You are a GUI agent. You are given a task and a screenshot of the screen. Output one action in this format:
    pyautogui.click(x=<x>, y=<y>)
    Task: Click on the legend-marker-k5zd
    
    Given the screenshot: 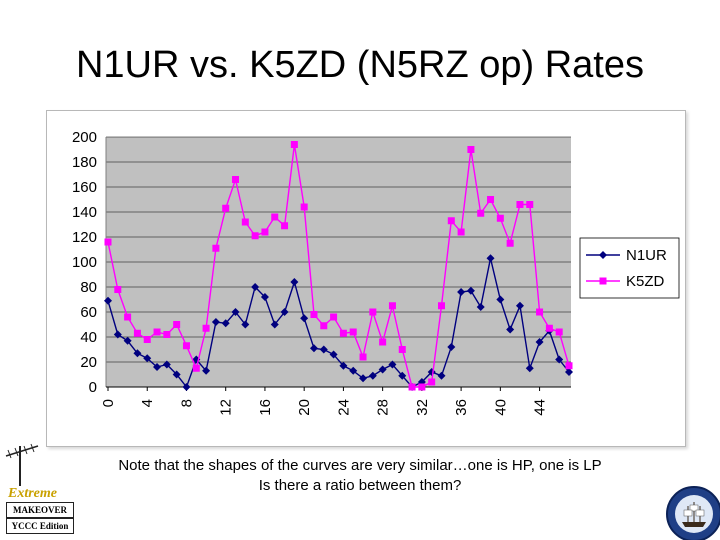 What is the action you would take?
    pyautogui.click(x=603, y=281)
    